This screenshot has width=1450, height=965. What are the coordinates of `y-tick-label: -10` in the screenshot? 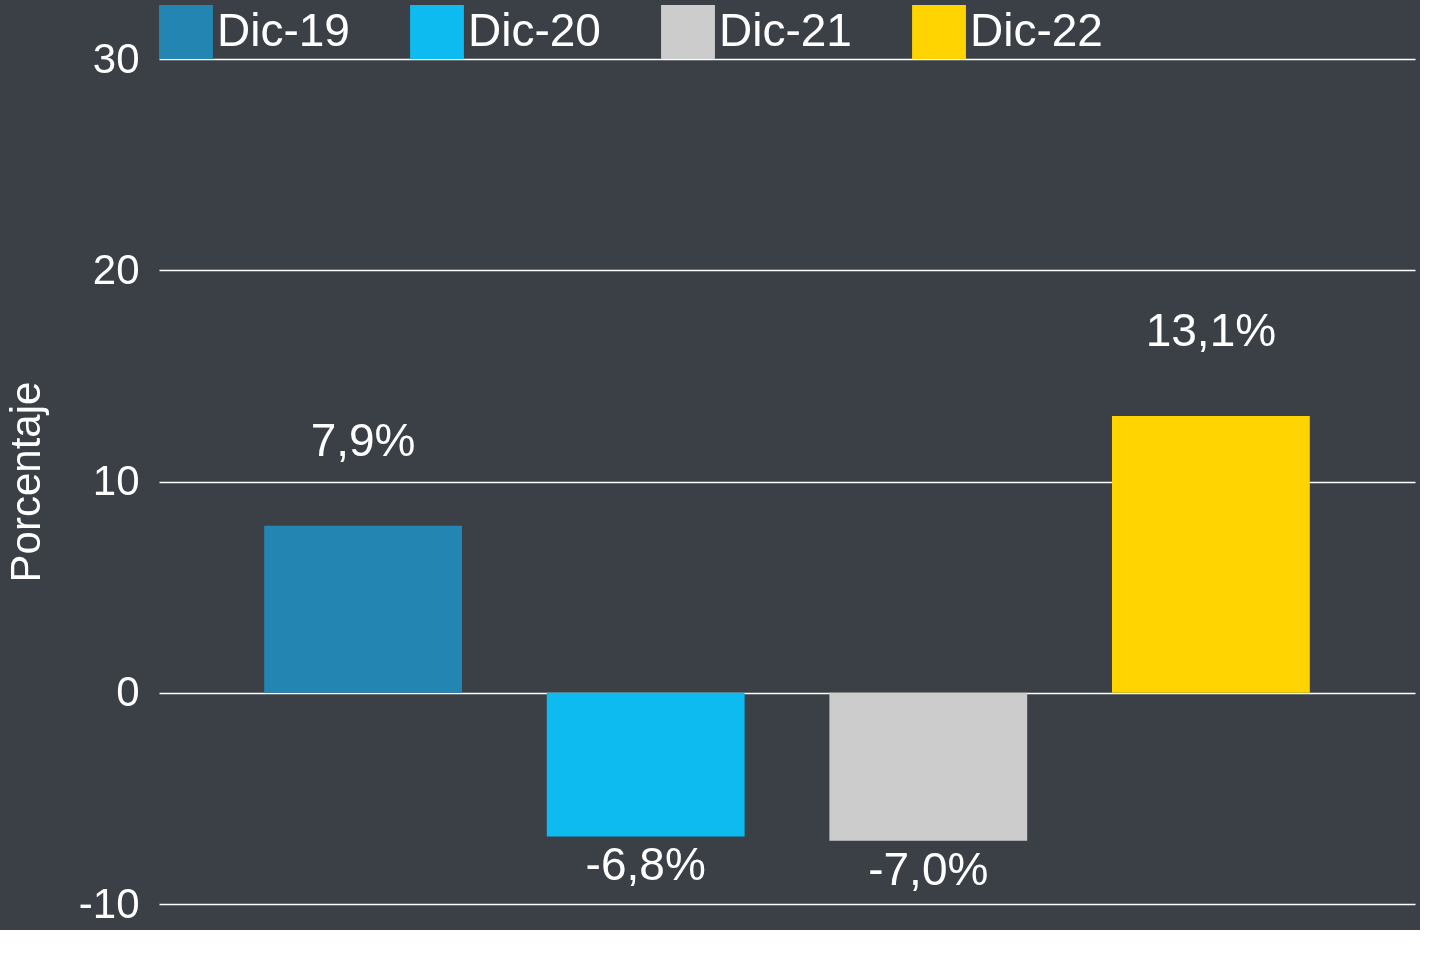 It's located at (109, 903).